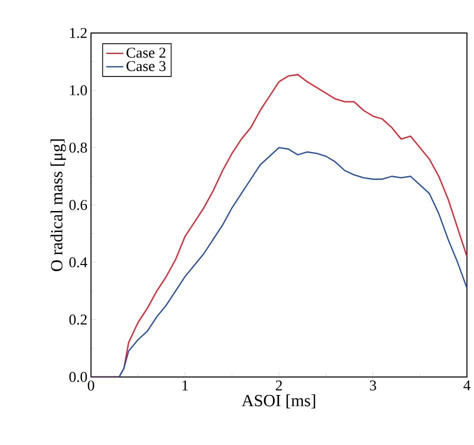  Describe the element at coordinates (78, 205) in the screenshot. I see `y-tick-label: 0.6` at that location.